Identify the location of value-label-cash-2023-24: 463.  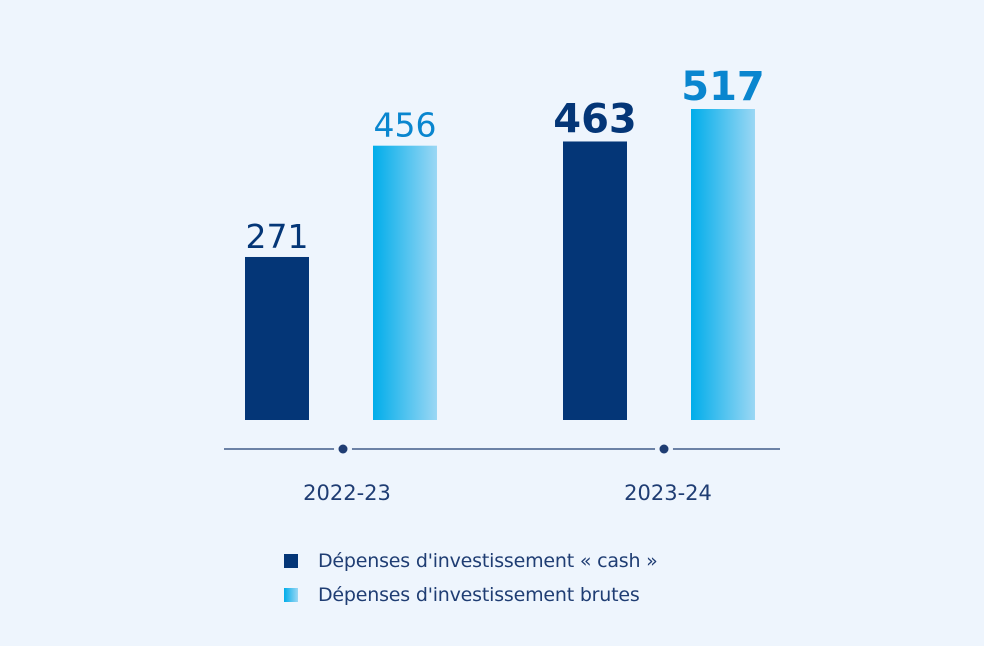
(595, 119).